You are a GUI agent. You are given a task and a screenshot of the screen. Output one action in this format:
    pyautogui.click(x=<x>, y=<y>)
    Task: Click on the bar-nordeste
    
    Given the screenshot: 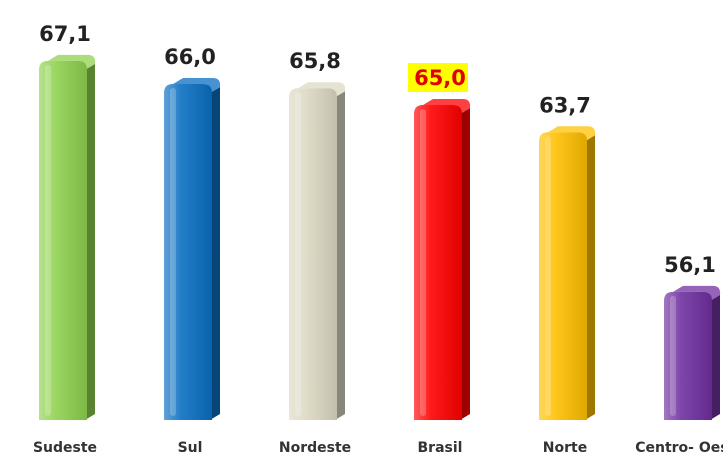 What is the action you would take?
    pyautogui.click(x=317, y=251)
    